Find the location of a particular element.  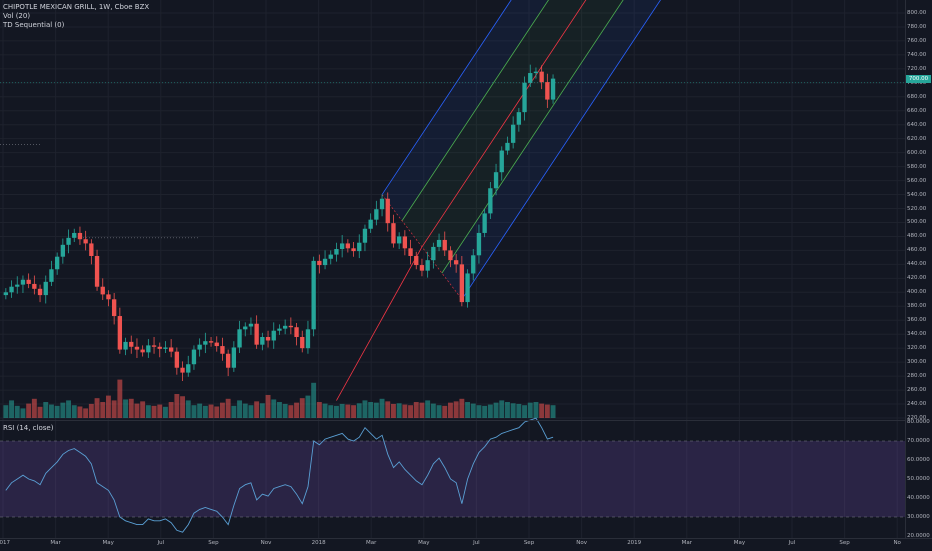

price-axis is located at coordinates (918, 269).